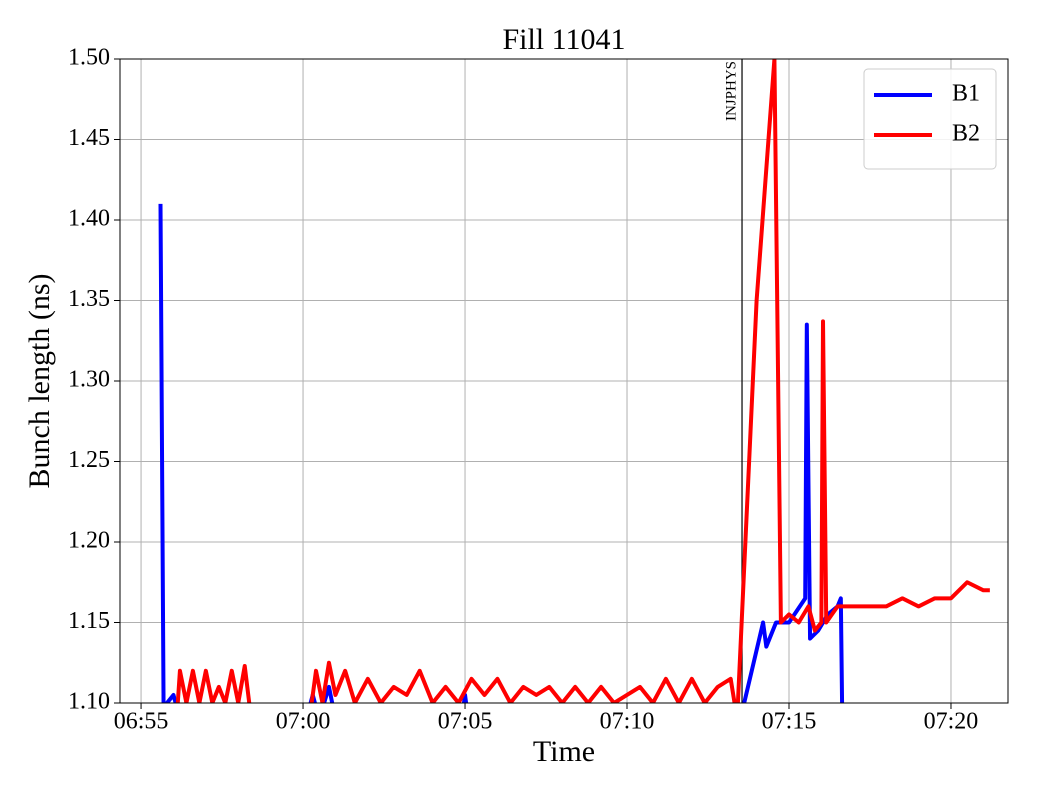 The width and height of the screenshot is (1040, 800). What do you see at coordinates (564, 751) in the screenshot?
I see `x-axis-label: Time` at bounding box center [564, 751].